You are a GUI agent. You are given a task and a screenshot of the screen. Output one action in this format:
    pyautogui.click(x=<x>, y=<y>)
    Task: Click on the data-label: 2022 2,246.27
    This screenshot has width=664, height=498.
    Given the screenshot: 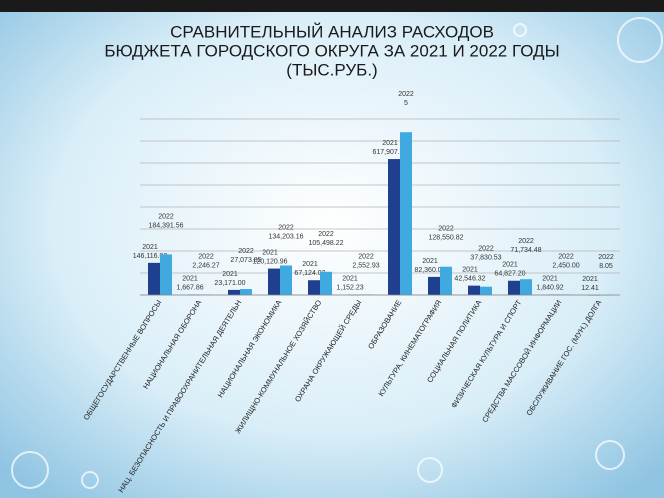 What is the action you would take?
    pyautogui.click(x=205, y=261)
    